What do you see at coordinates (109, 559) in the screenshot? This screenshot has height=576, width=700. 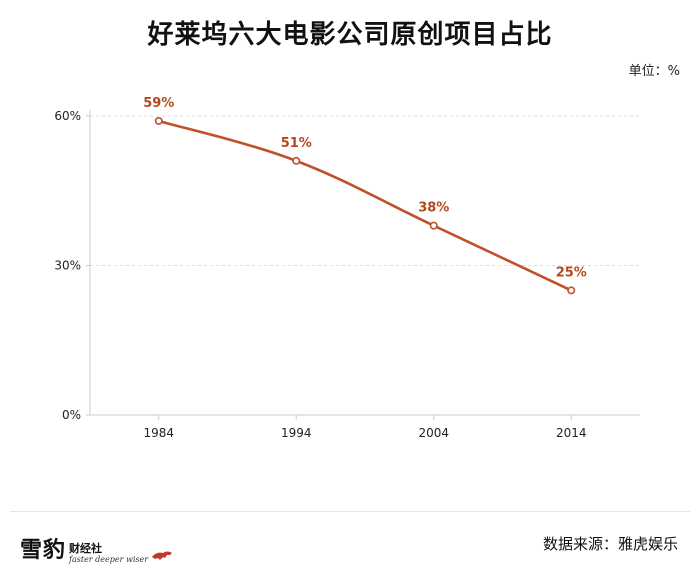 I see `logo-tagline: faster deeper wiser` at bounding box center [109, 559].